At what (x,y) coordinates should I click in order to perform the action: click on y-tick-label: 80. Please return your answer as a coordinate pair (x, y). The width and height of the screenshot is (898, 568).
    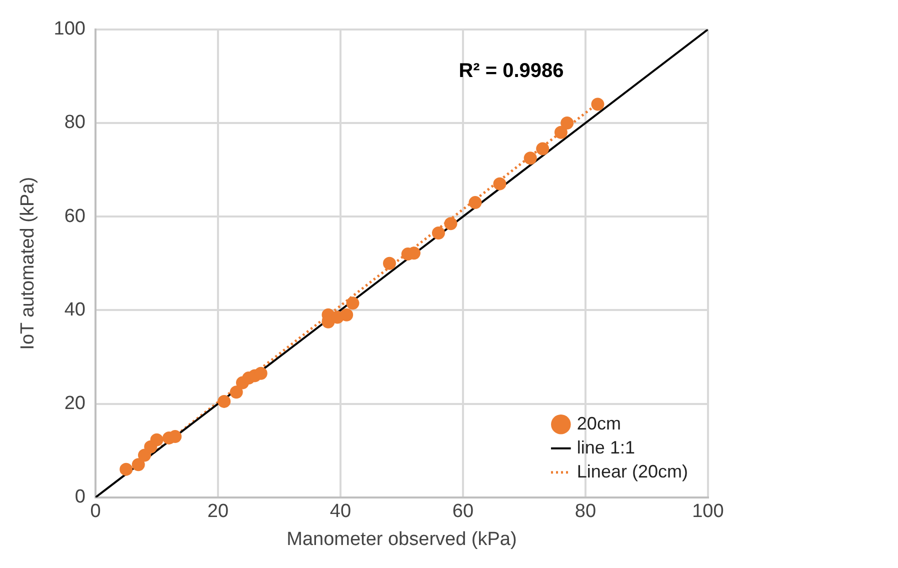
    Looking at the image, I should click on (75, 123).